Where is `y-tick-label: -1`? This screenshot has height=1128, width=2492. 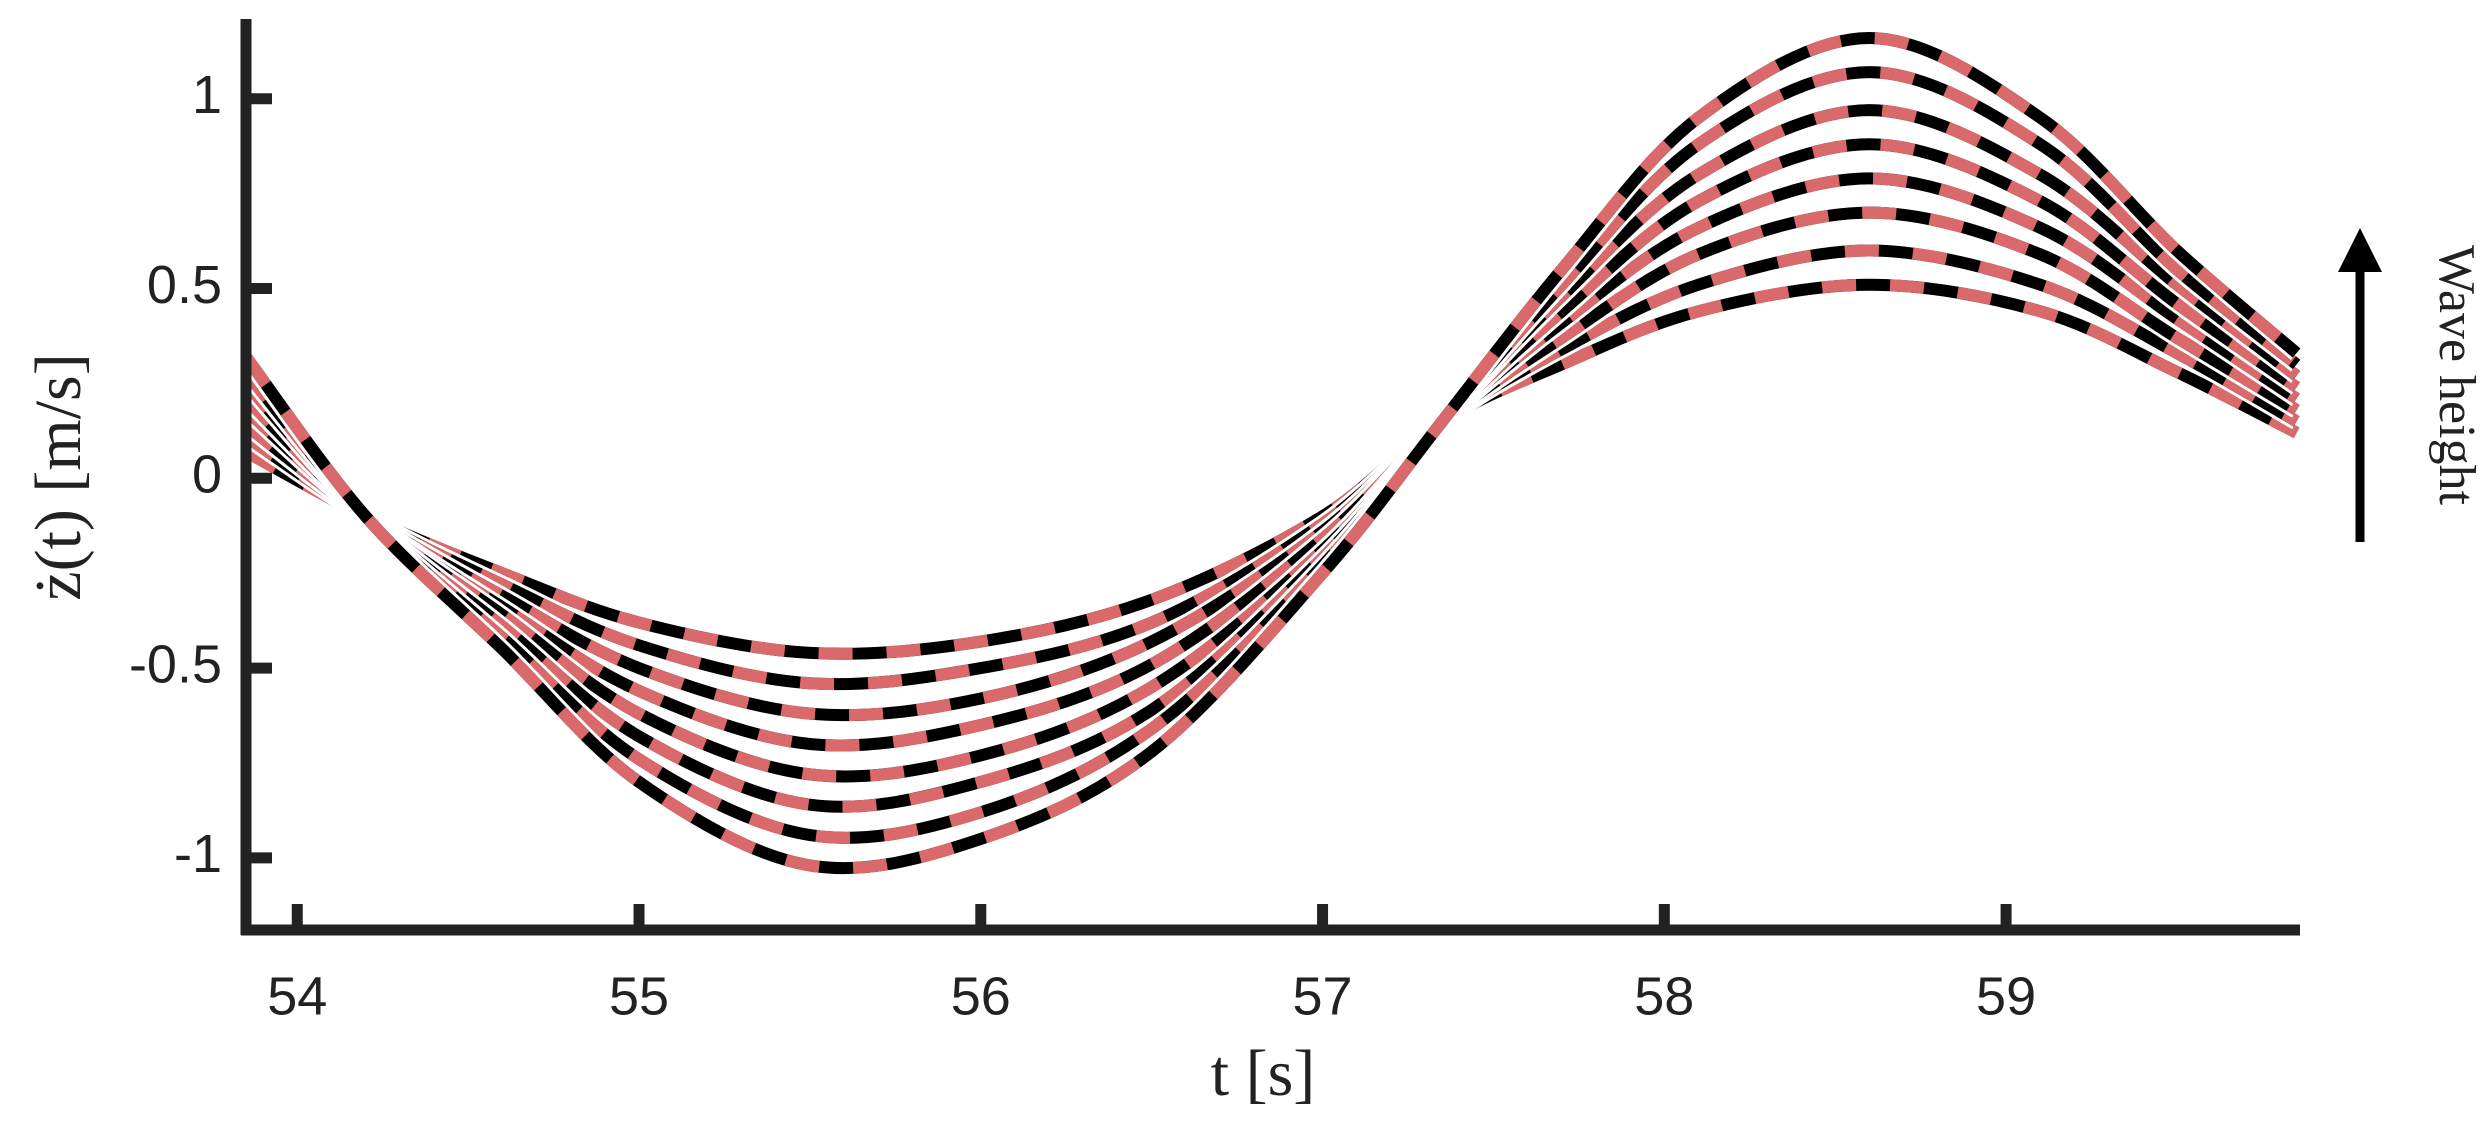 y-tick-label: -1 is located at coordinates (198, 854).